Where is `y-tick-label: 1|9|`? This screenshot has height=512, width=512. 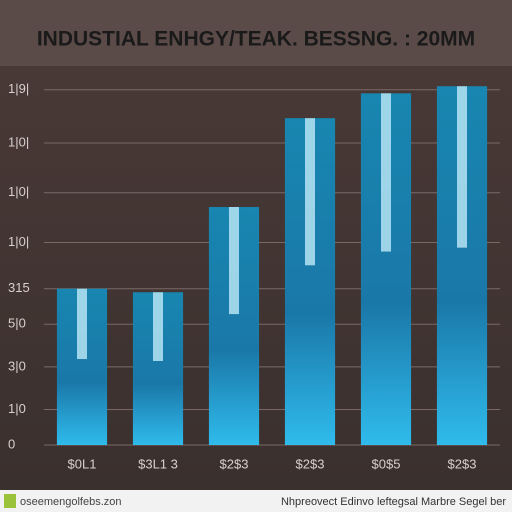 y-tick-label: 1|9| is located at coordinates (18, 88).